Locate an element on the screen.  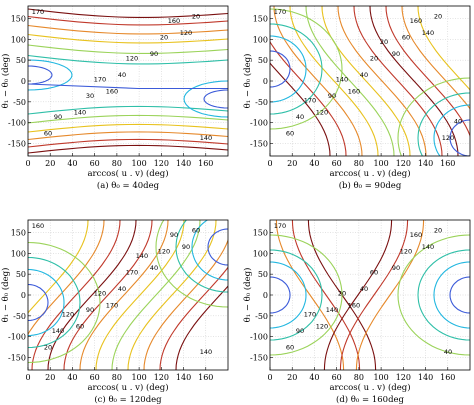
x-tick-label: 80 is located at coordinates (359, 163).